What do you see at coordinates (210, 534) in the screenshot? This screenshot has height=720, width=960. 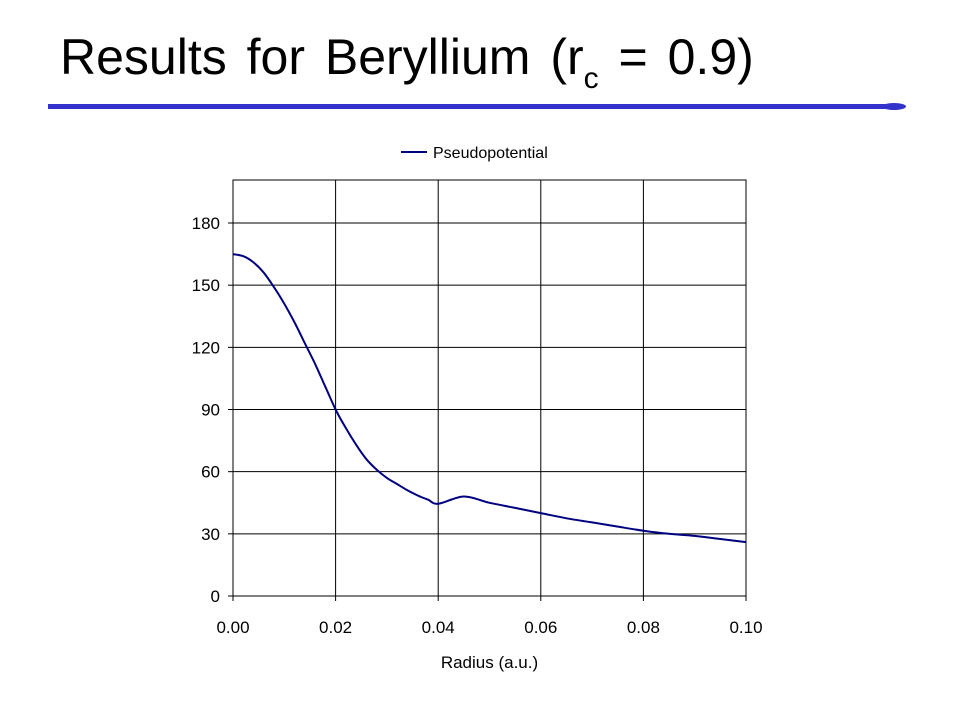 I see `y-tick-label: 30` at bounding box center [210, 534].